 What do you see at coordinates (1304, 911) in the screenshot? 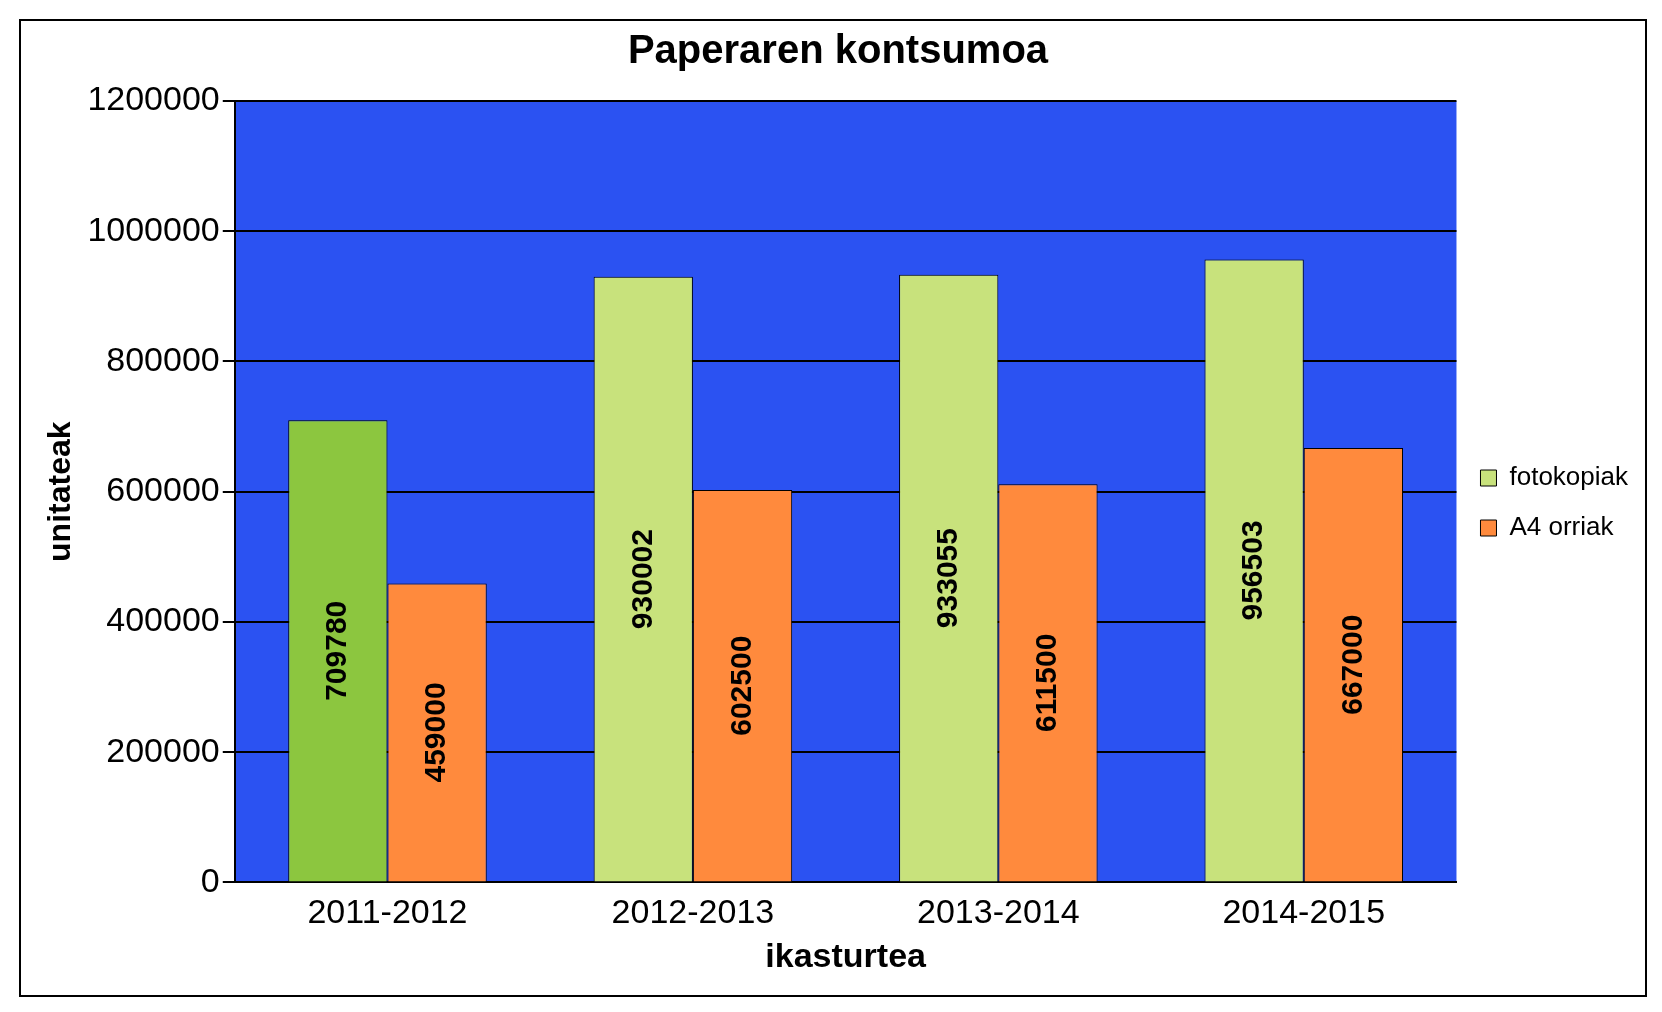
I see `x-tick-label: 2014-2015` at bounding box center [1304, 911].